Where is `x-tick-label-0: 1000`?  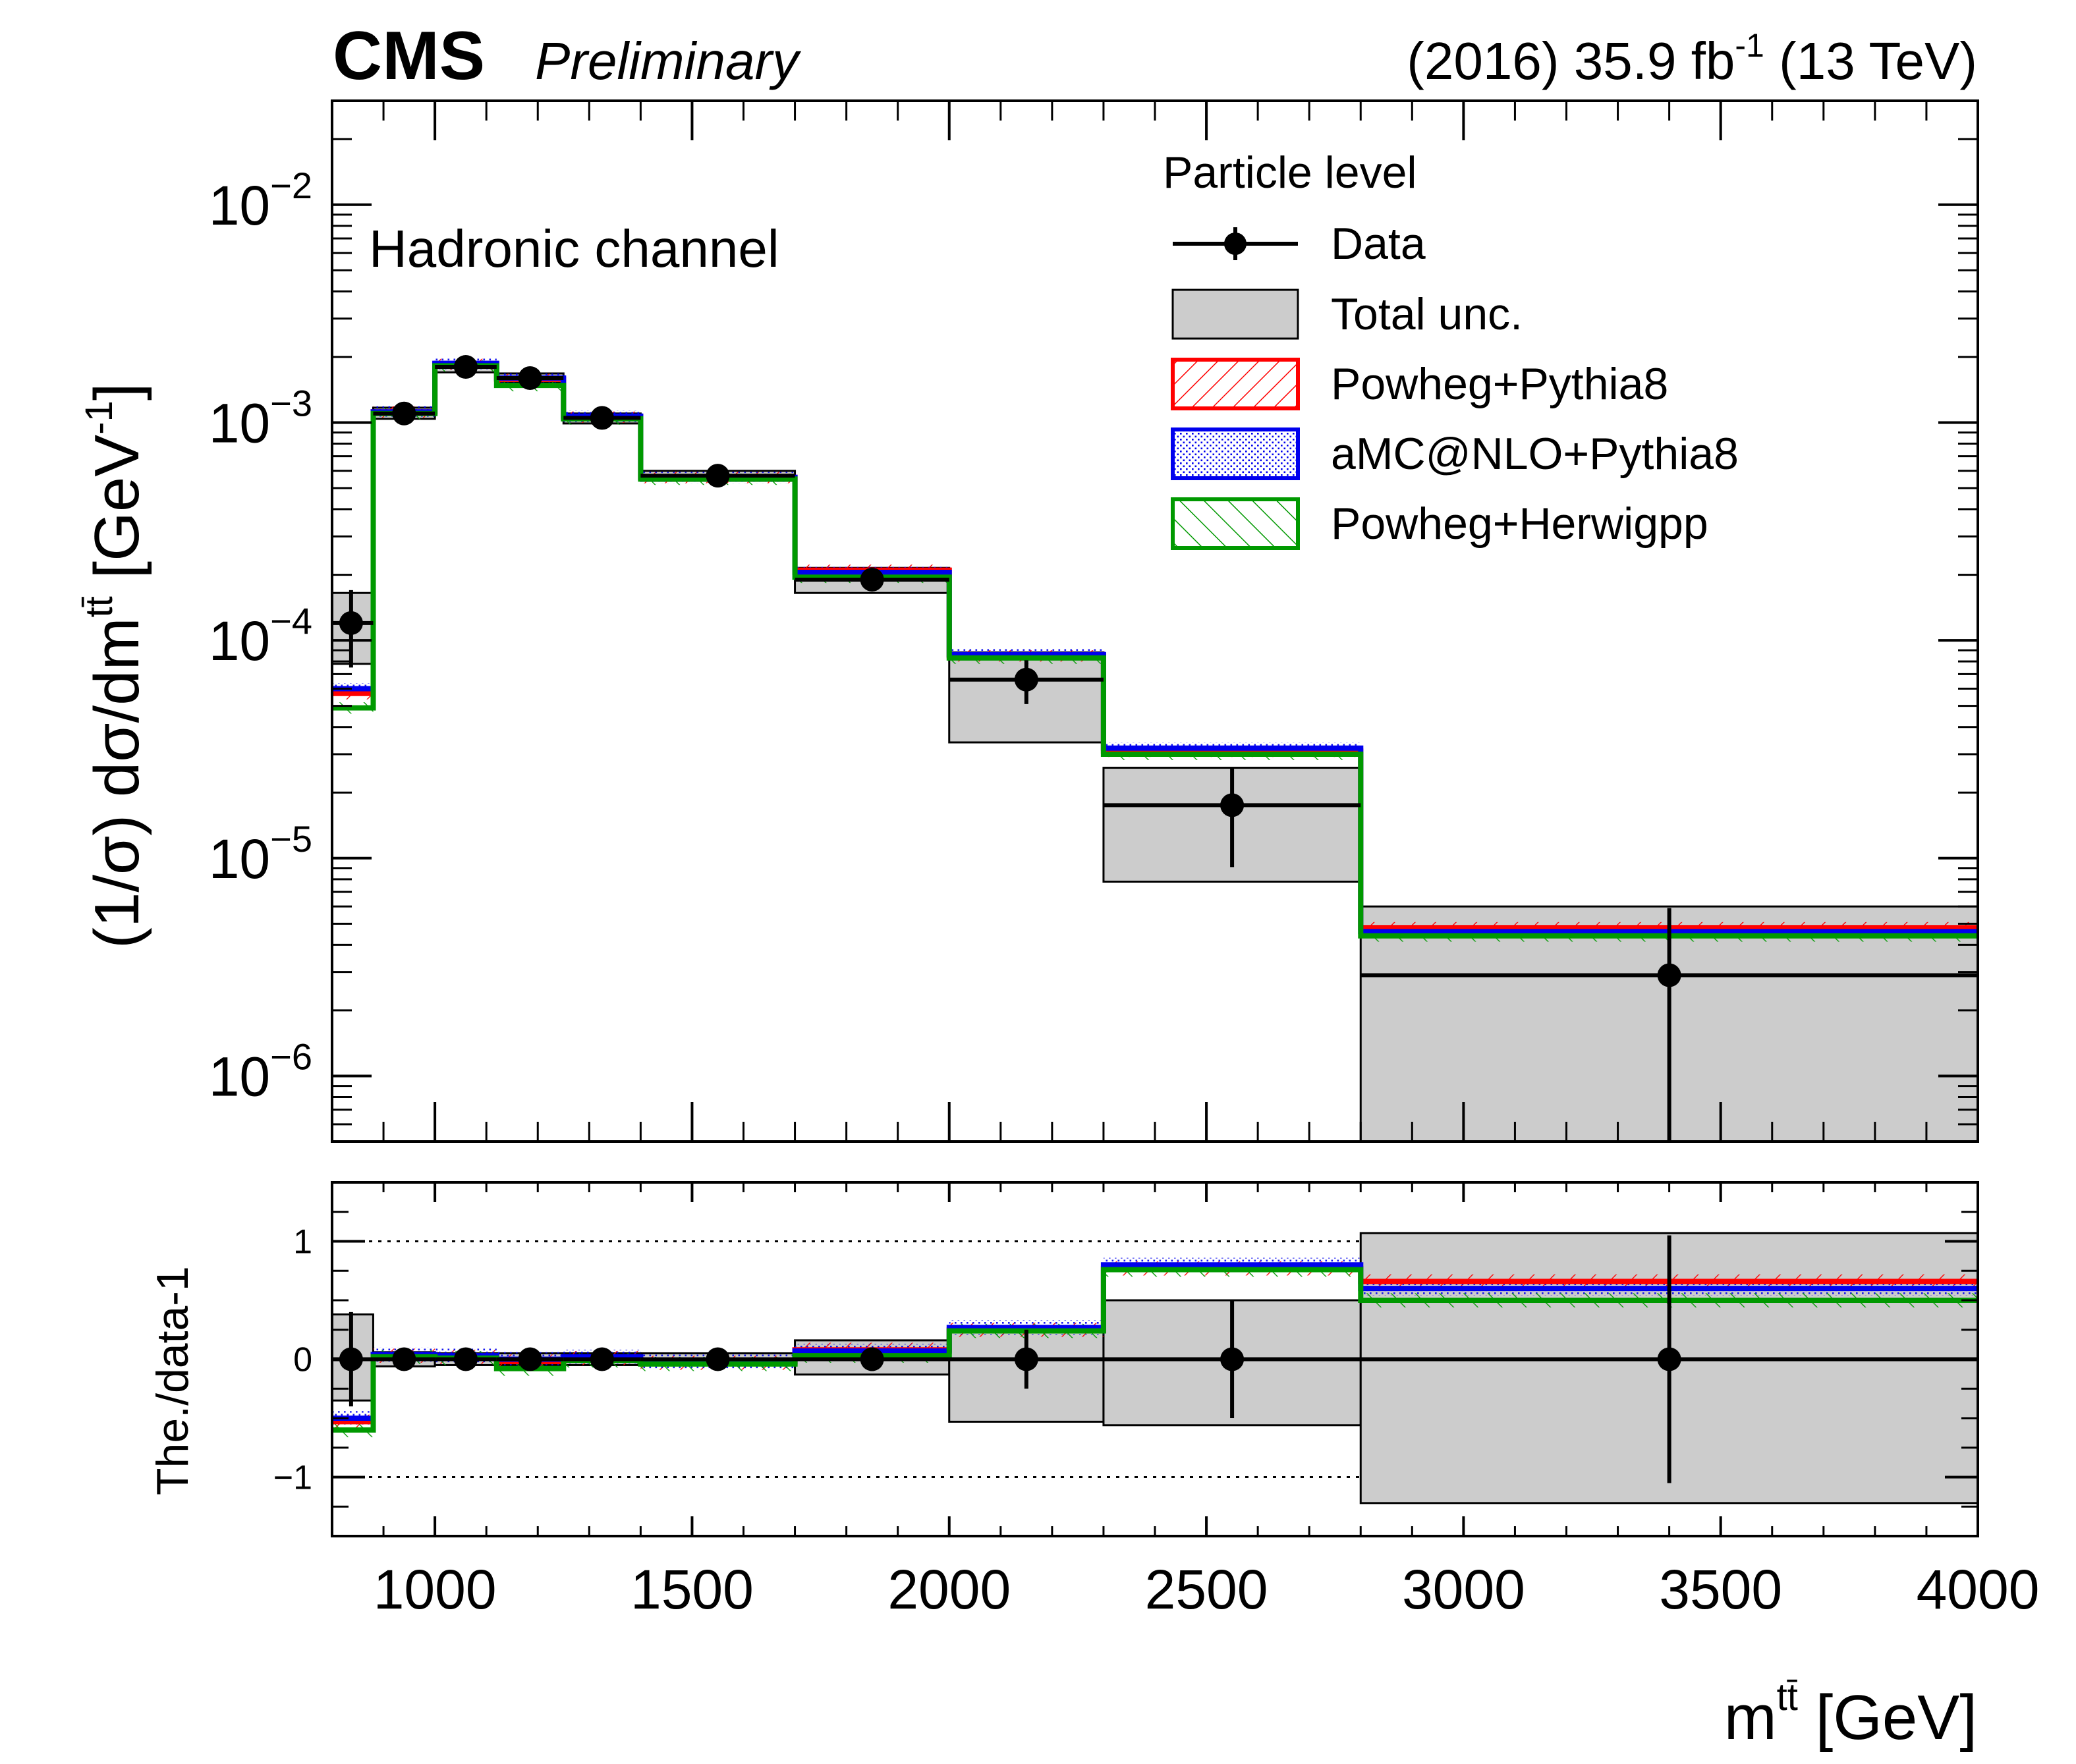
x-tick-label-0: 1000 is located at coordinates (436, 1589).